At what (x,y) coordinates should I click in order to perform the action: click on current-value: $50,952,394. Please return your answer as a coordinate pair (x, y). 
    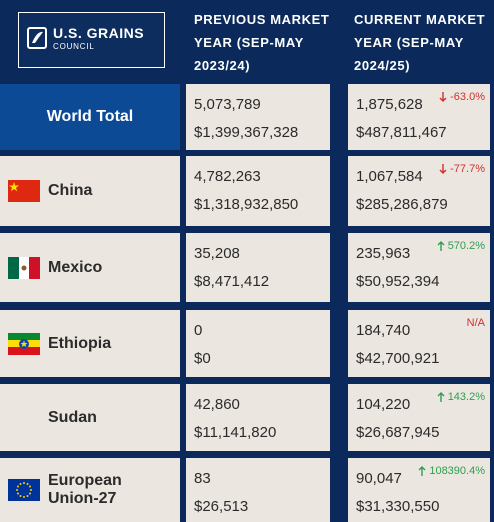
    Looking at the image, I should click on (398, 281).